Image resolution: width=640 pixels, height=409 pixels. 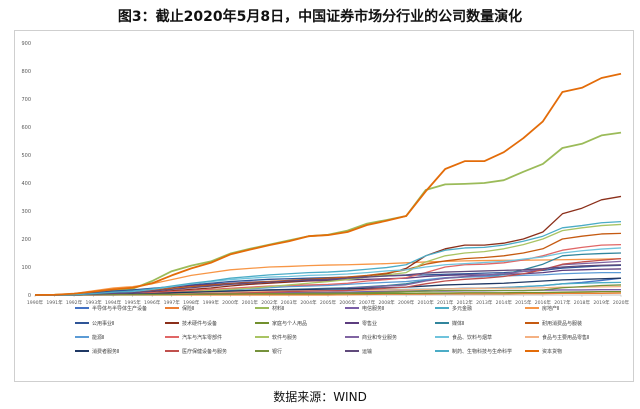 What do you see at coordinates (202, 337) in the screenshot?
I see `legend-label: 汽车与汽车零部件` at bounding box center [202, 337].